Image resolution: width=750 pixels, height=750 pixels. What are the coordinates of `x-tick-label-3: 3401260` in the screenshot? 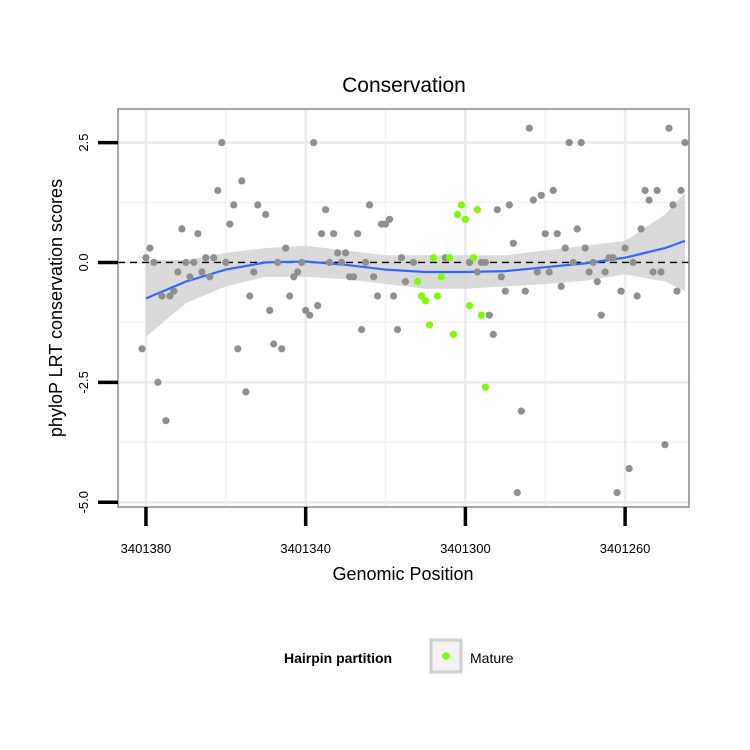 It's located at (625, 548).